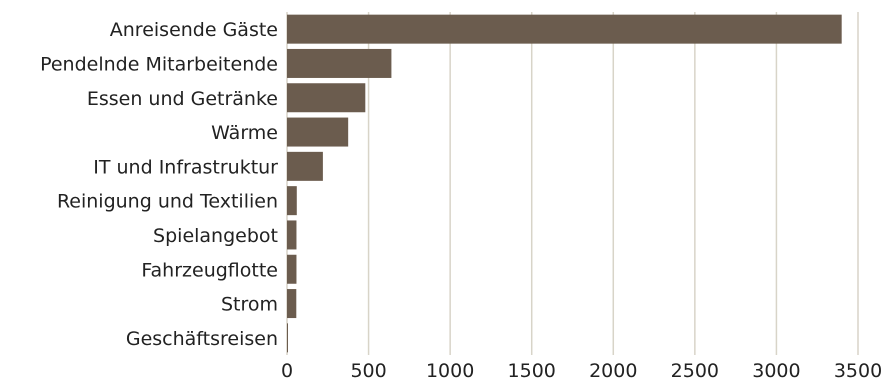 The height and width of the screenshot is (382, 886). I want to click on x-tick-label: 0, so click(287, 371).